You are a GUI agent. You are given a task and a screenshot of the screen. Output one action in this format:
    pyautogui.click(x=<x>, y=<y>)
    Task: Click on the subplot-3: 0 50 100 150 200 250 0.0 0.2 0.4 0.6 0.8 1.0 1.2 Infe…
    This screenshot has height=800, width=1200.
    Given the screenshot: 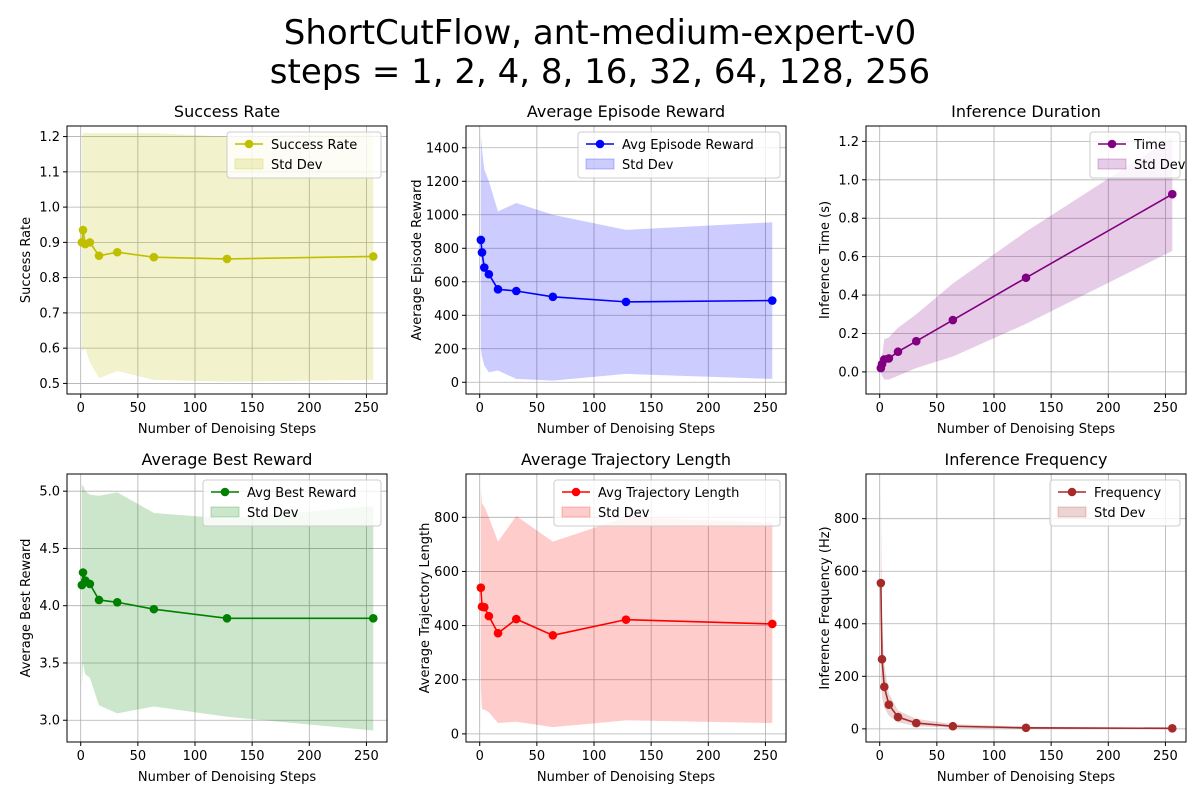 What is the action you would take?
    pyautogui.click(x=1002, y=269)
    